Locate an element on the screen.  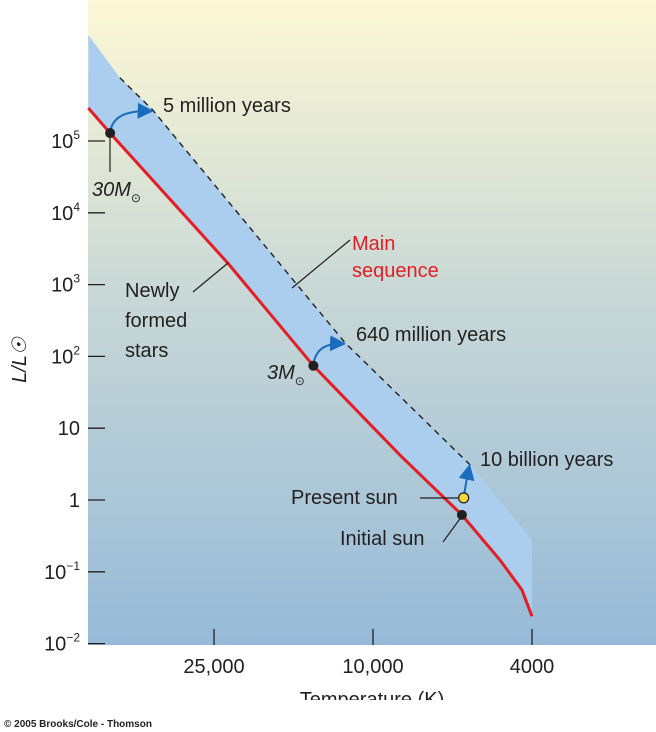
label-present-sun: Present sun is located at coordinates (344, 498).